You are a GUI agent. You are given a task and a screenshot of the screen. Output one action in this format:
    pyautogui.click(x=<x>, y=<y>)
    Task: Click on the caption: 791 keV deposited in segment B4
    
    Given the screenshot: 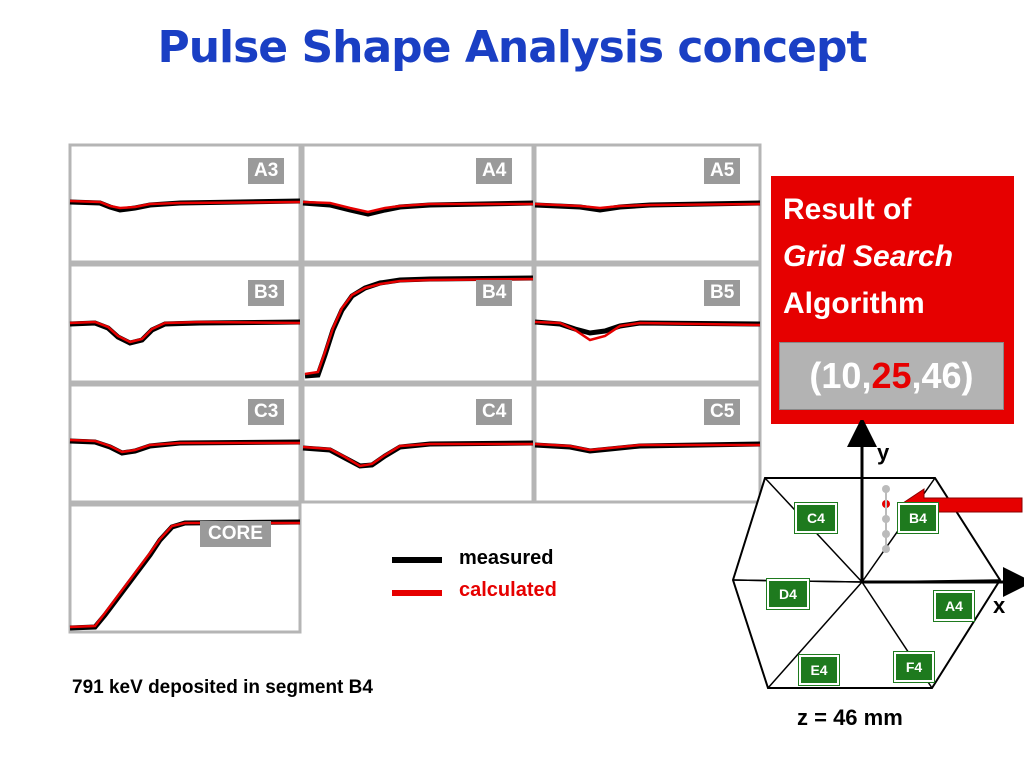 What is the action you would take?
    pyautogui.click(x=222, y=687)
    